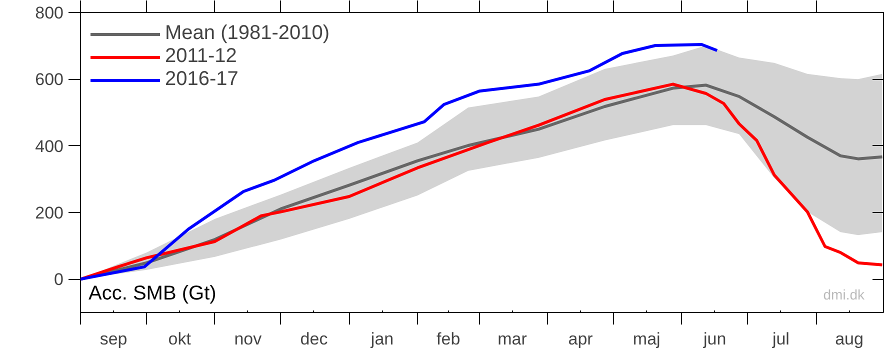  What do you see at coordinates (180, 339) in the screenshot?
I see `x-tick-label: okt` at bounding box center [180, 339].